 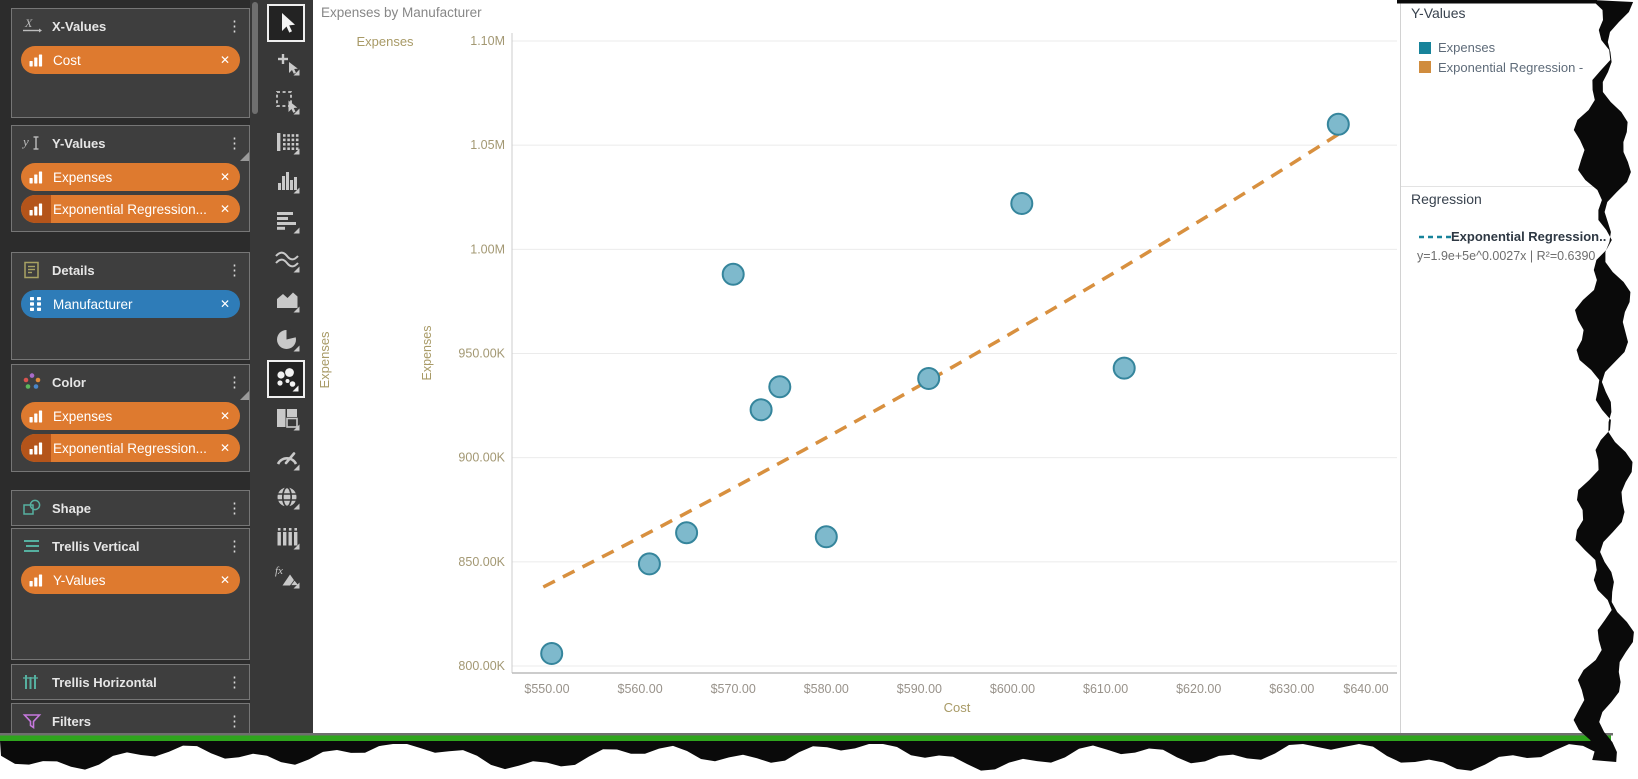 What do you see at coordinates (130, 304) in the screenshot?
I see `data-item-pill: Manufacturer ✕` at bounding box center [130, 304].